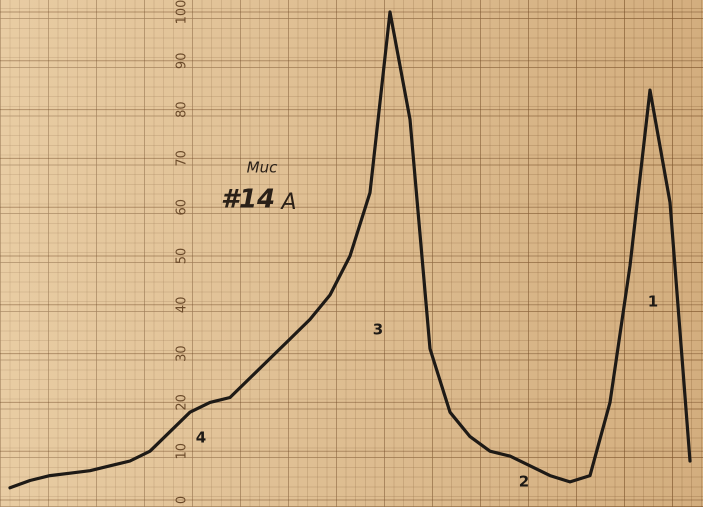  What do you see at coordinates (182, 305) in the screenshot?
I see `y-tick-label: 40` at bounding box center [182, 305].